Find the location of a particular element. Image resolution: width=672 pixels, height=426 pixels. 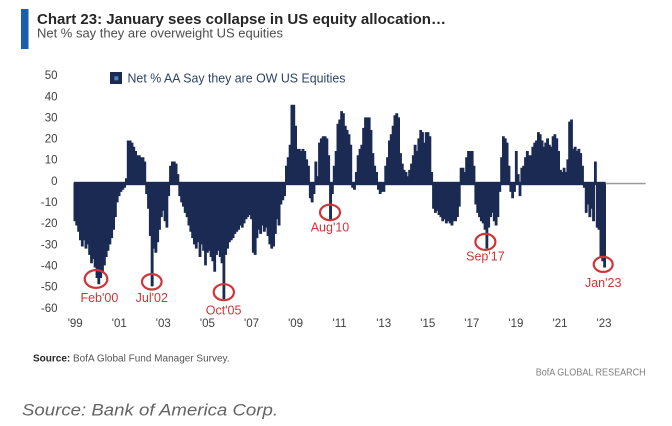

svg-text: -30 is located at coordinates (49, 245).